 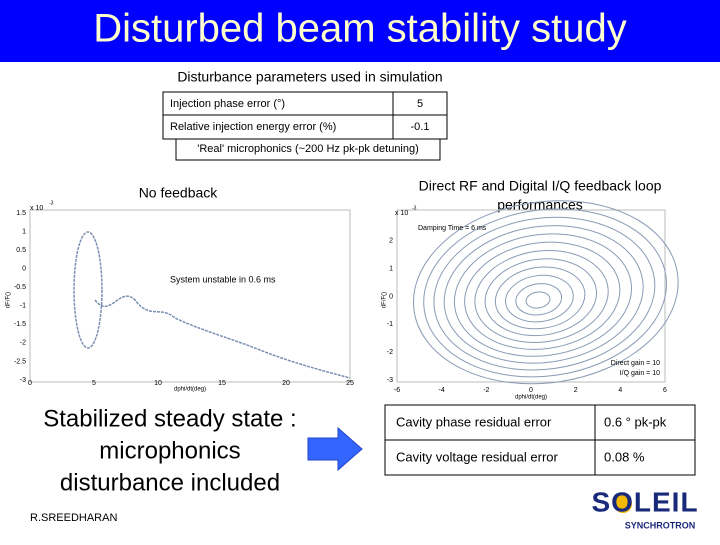 I want to click on x-tick-label: 25, so click(x=350, y=383).